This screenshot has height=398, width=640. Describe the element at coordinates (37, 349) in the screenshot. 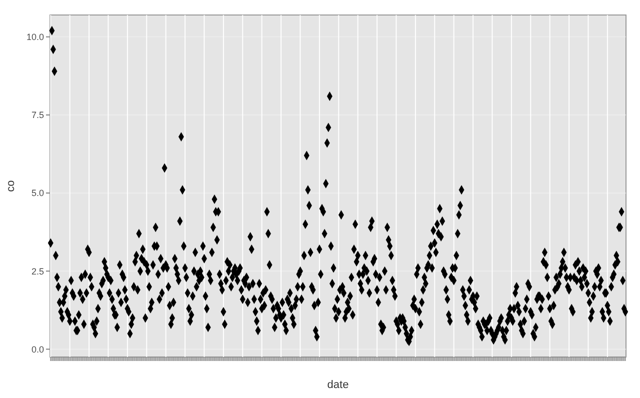

I see `y-tick-label: 0.0` at that location.